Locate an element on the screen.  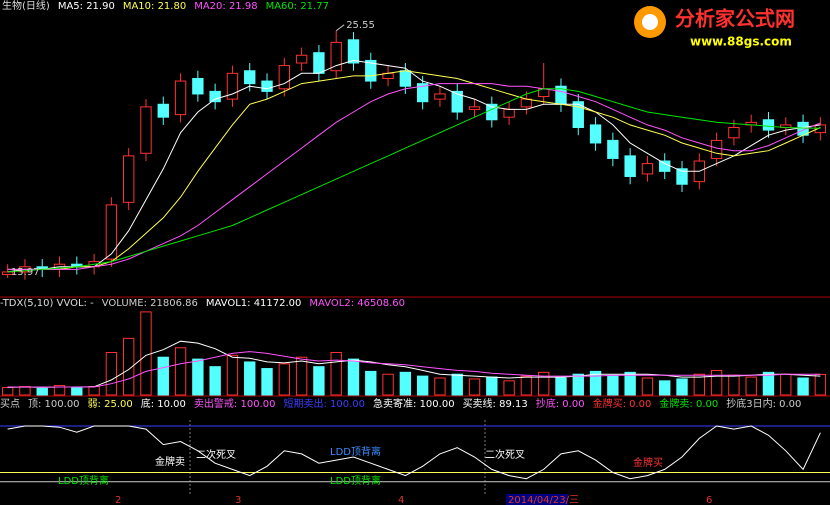
legend-entry: 弱: 25.00 is located at coordinates (110, 404).